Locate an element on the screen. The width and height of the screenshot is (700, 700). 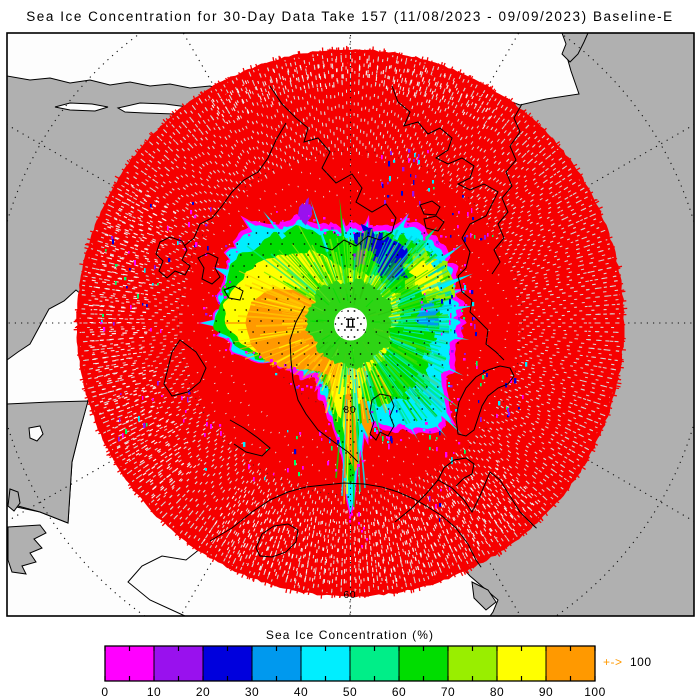
svg-text: 40 is located at coordinates (301, 692).